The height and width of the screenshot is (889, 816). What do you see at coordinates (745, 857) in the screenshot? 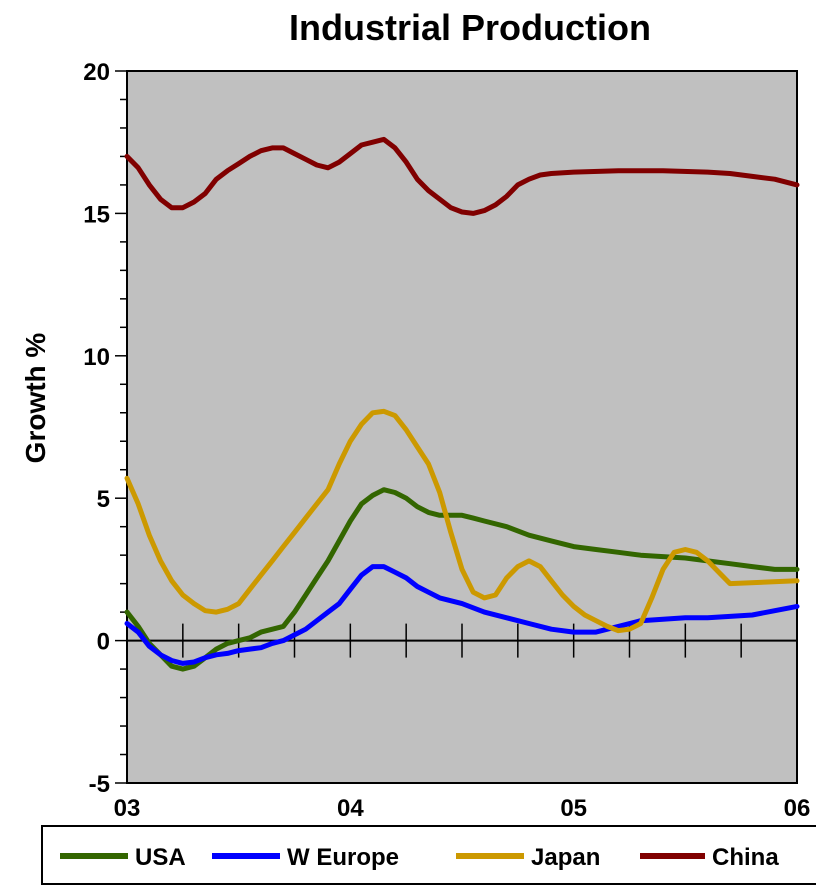
I see `legend-label-china: China` at bounding box center [745, 857].